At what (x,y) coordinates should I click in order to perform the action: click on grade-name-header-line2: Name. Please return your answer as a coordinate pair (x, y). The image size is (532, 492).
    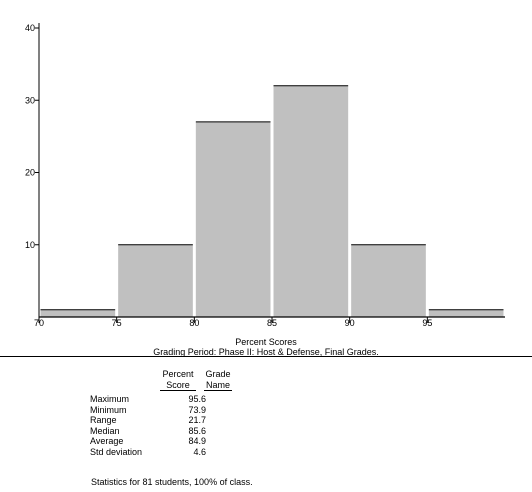
    Looking at the image, I should click on (218, 385).